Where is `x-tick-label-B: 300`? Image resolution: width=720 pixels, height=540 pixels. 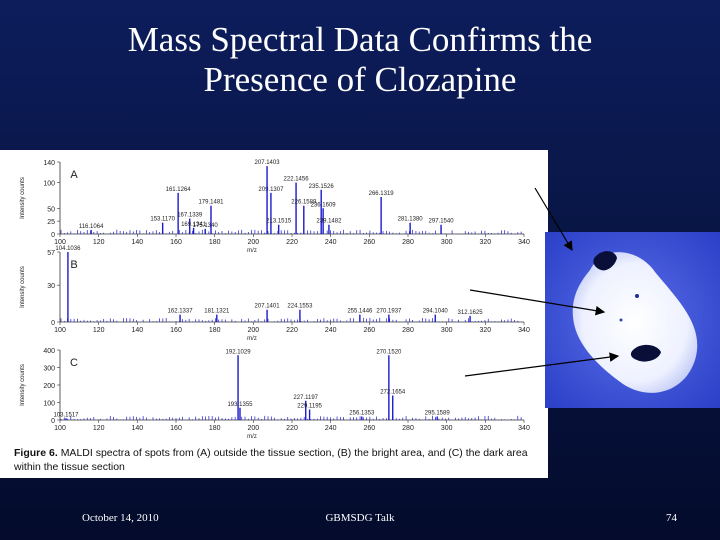 x-tick-label-B: 300 is located at coordinates (447, 330).